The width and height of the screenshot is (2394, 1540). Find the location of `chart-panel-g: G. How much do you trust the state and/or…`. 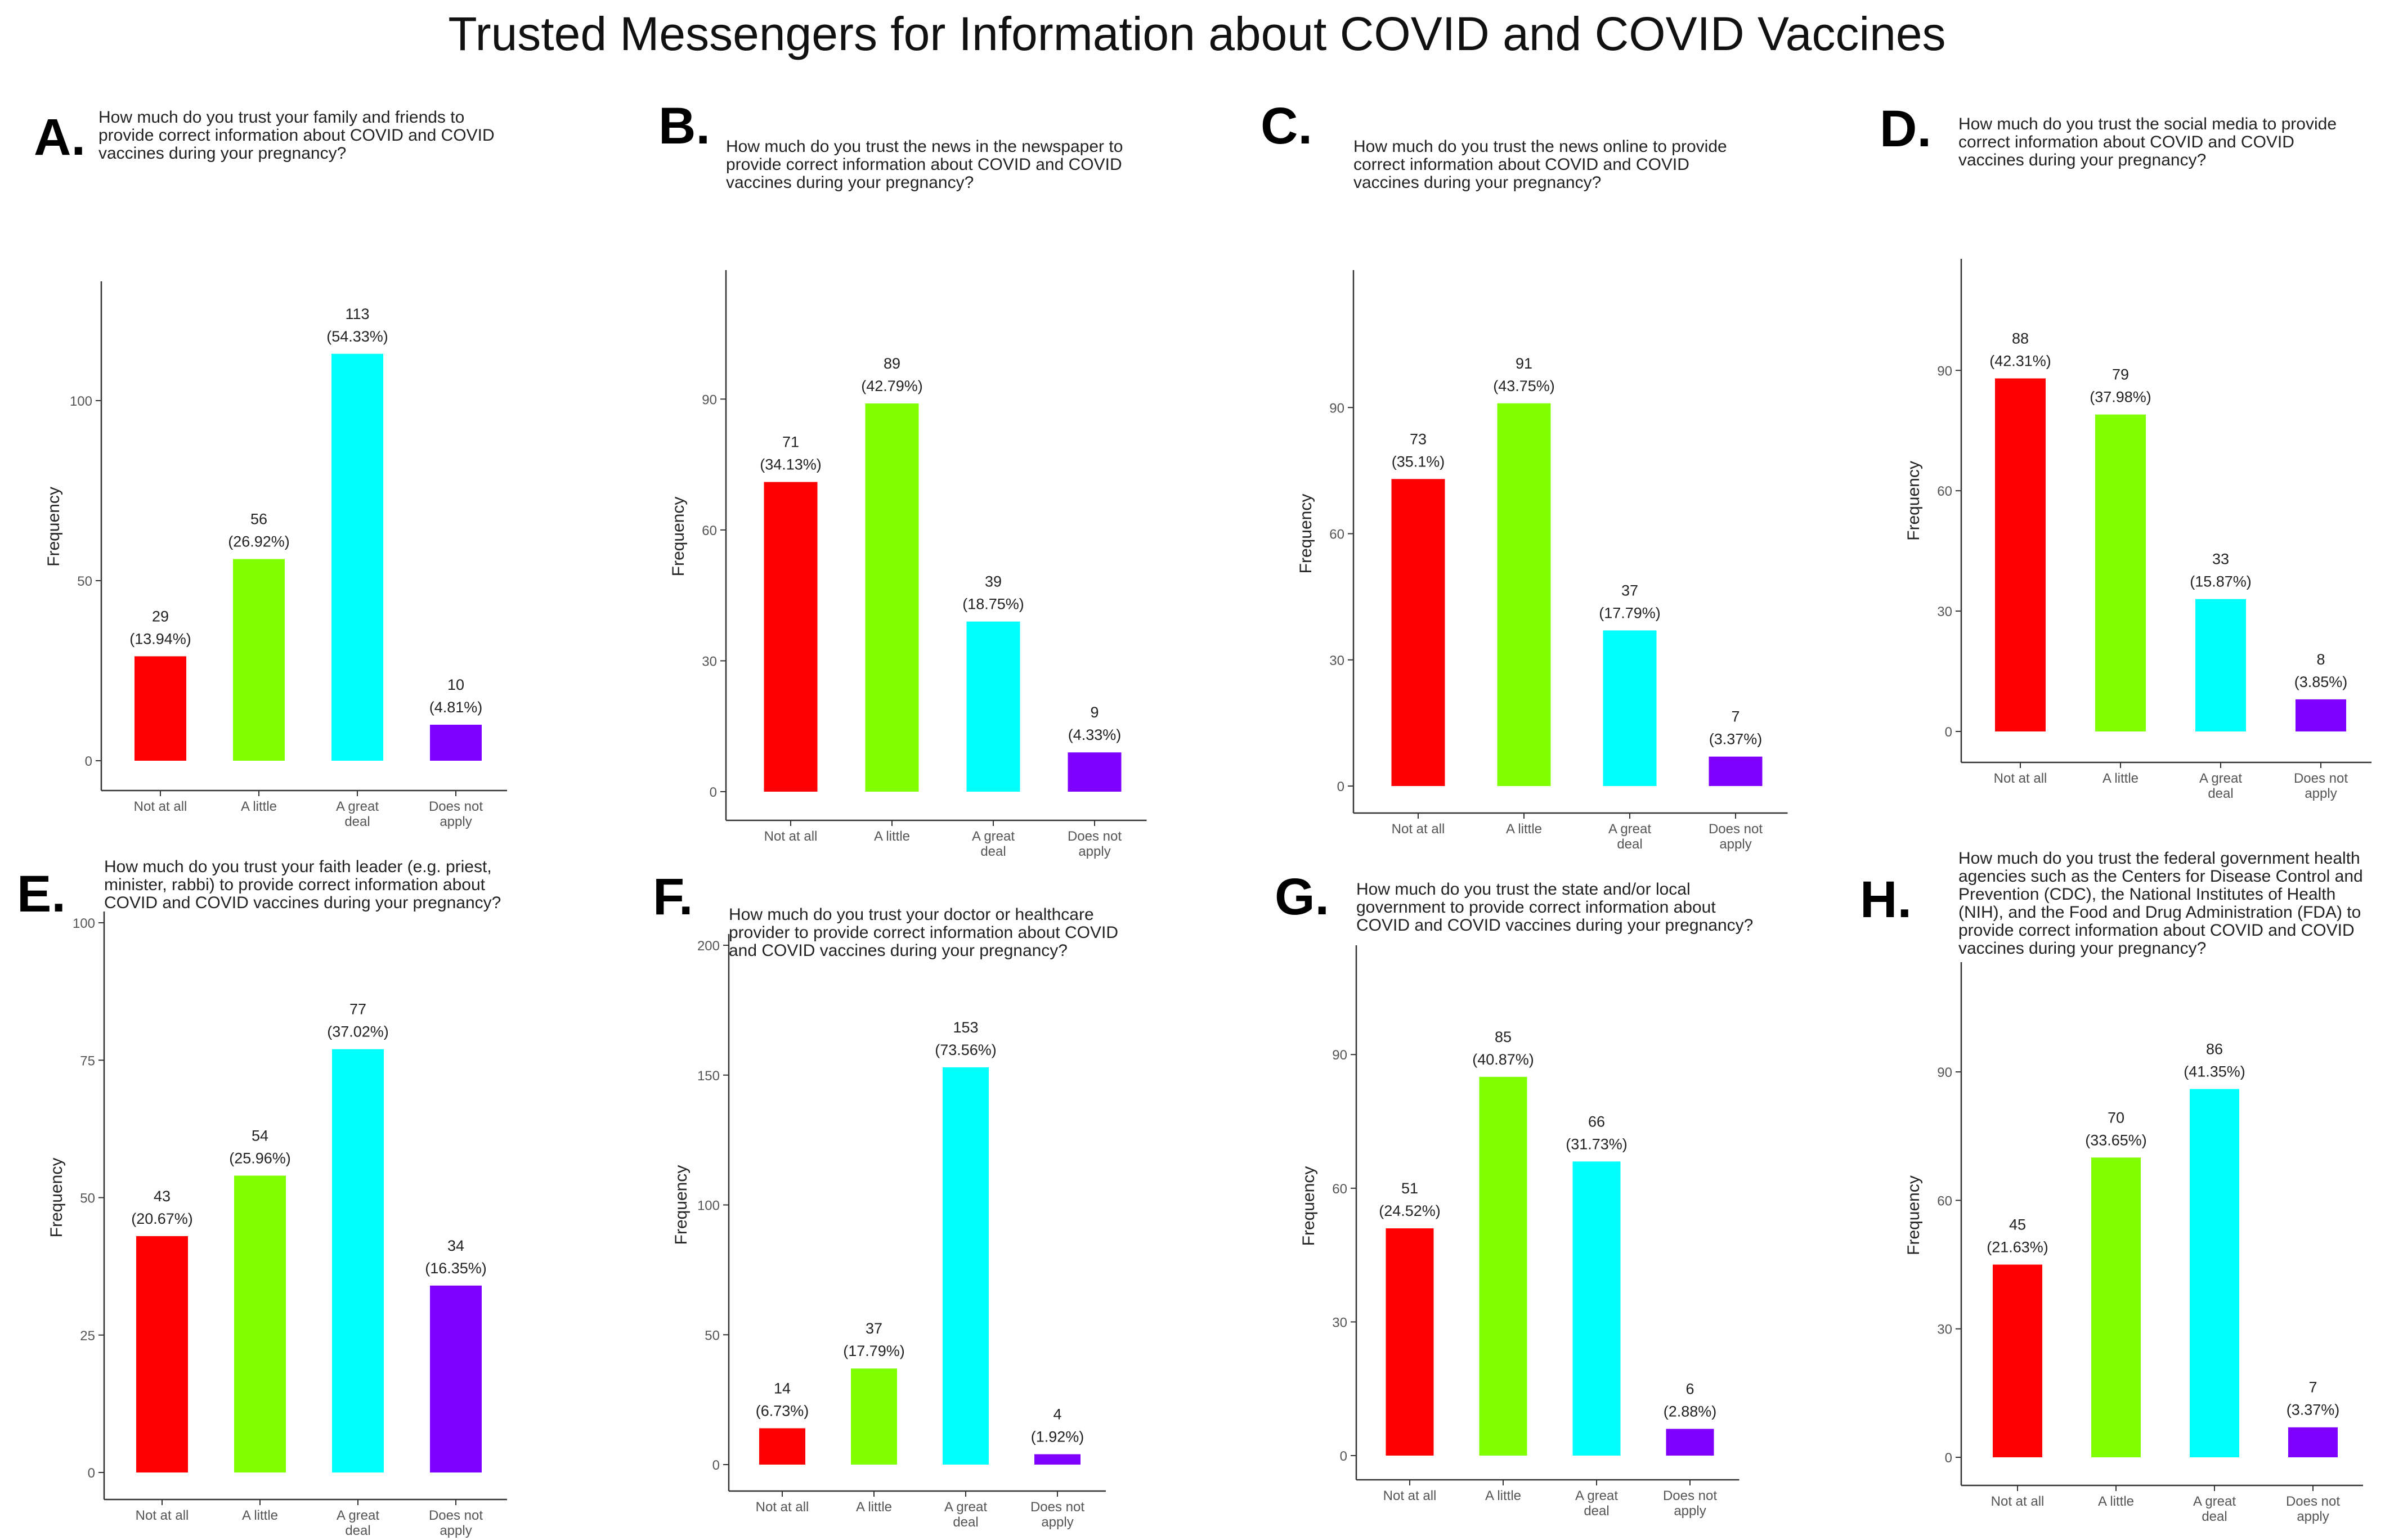

chart-panel-g: G. How much do you trust the state and/or… is located at coordinates (1514, 1194).